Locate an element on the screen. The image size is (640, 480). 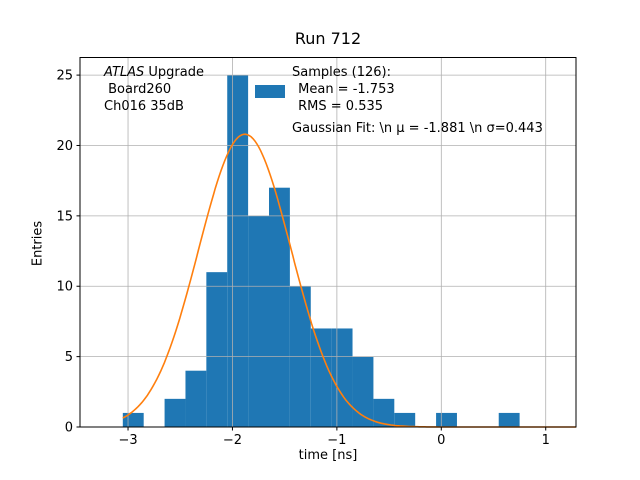
x-axis-label: time [ns] is located at coordinates (328, 455).